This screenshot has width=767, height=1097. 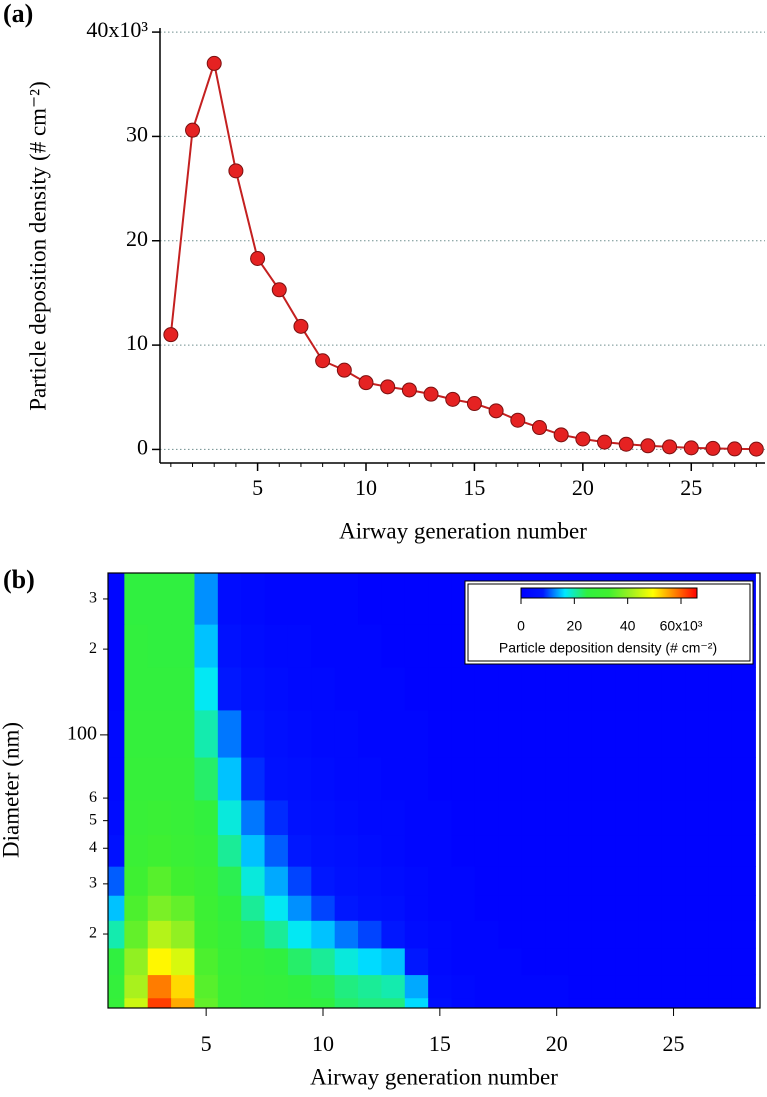 I want to click on y-tick-label: 5, so click(x=93, y=819).